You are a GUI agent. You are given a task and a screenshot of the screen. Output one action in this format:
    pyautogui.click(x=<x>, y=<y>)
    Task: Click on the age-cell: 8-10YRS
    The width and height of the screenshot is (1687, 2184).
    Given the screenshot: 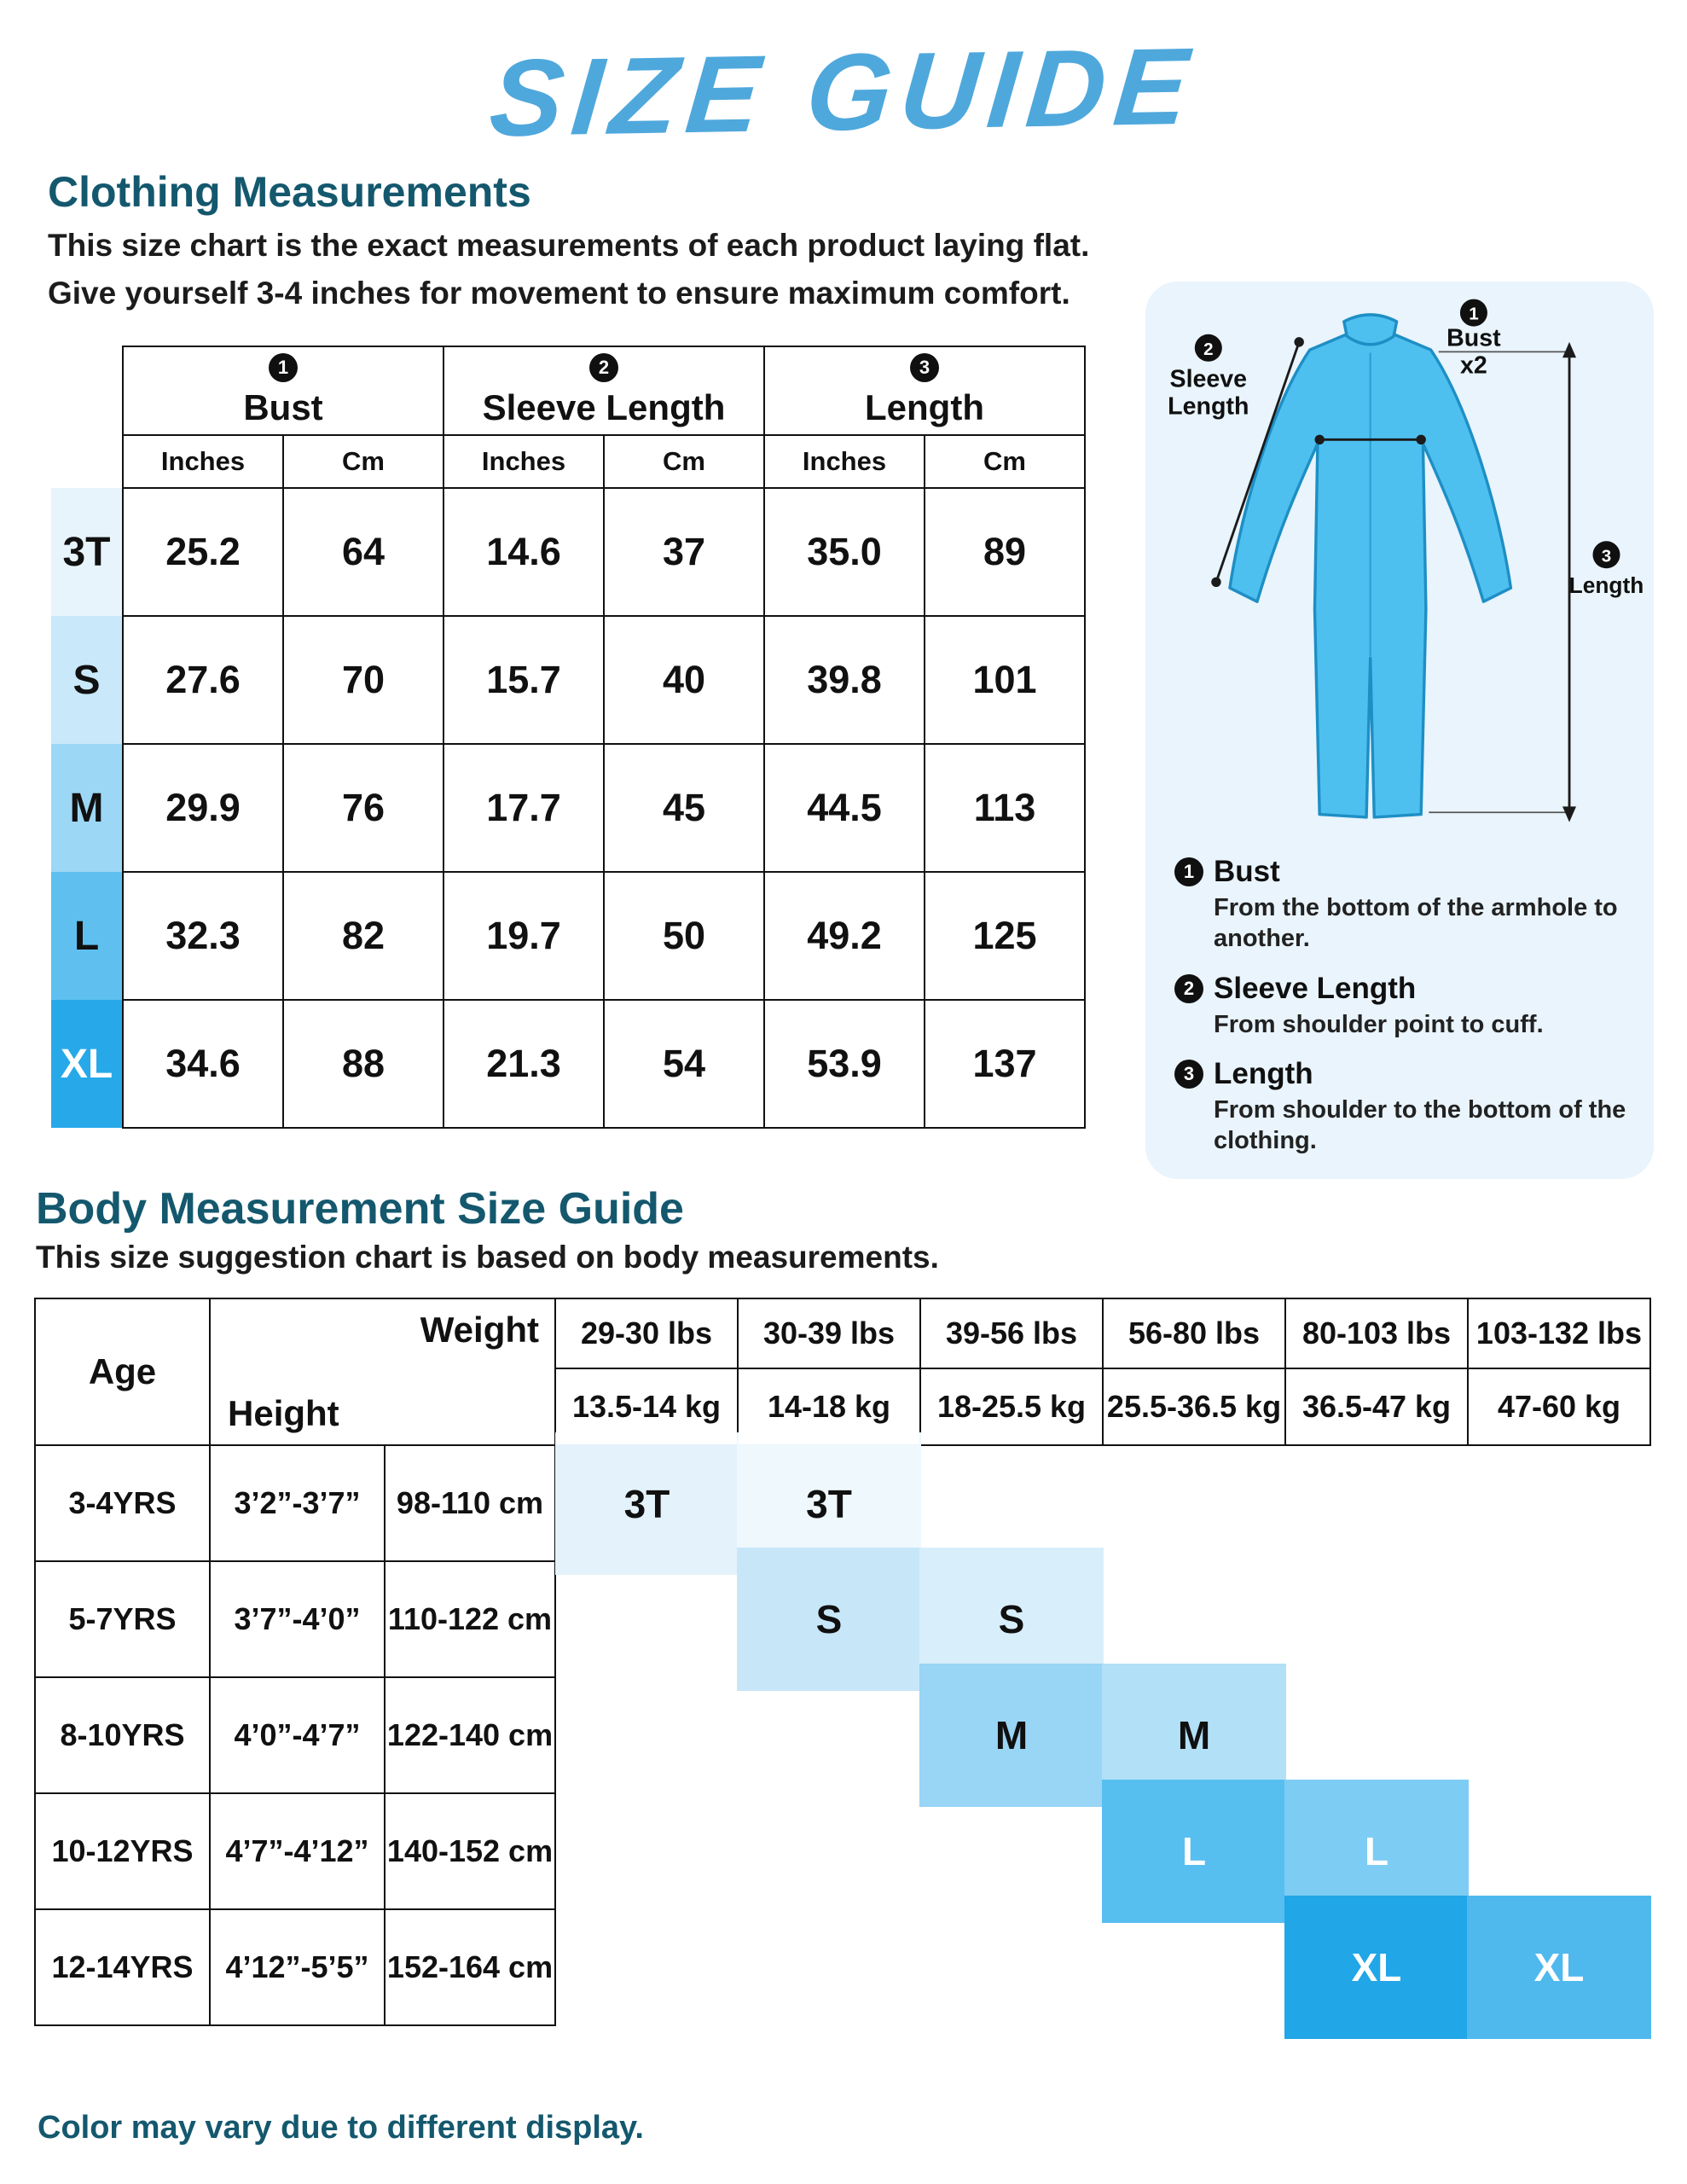 What is the action you would take?
    pyautogui.click(x=122, y=1736)
    